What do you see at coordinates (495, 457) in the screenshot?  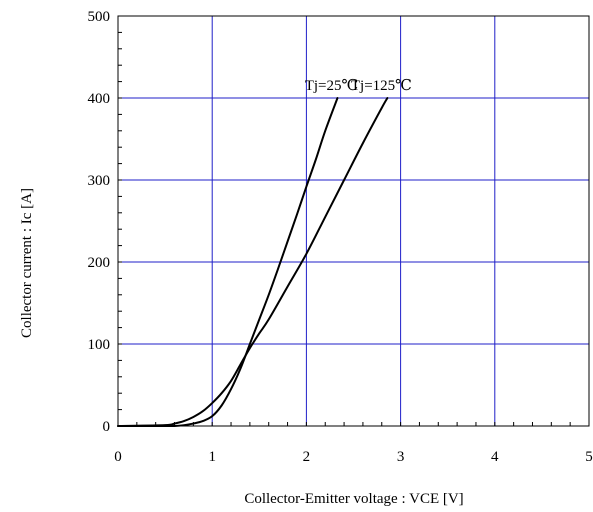 I see `x-tick-label: 4` at bounding box center [495, 457].